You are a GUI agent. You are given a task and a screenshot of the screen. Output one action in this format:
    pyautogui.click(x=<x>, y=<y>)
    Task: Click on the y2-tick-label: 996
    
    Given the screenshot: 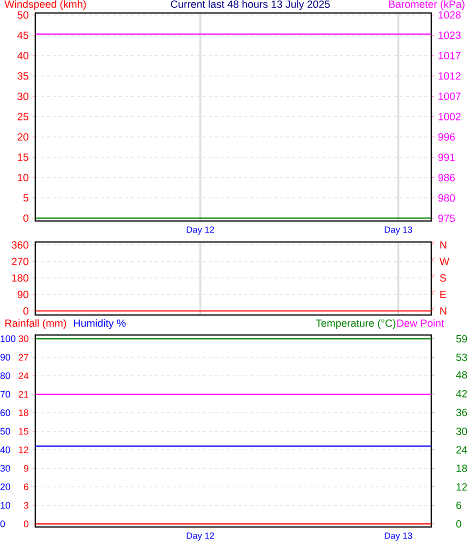 What is the action you would take?
    pyautogui.click(x=446, y=137)
    